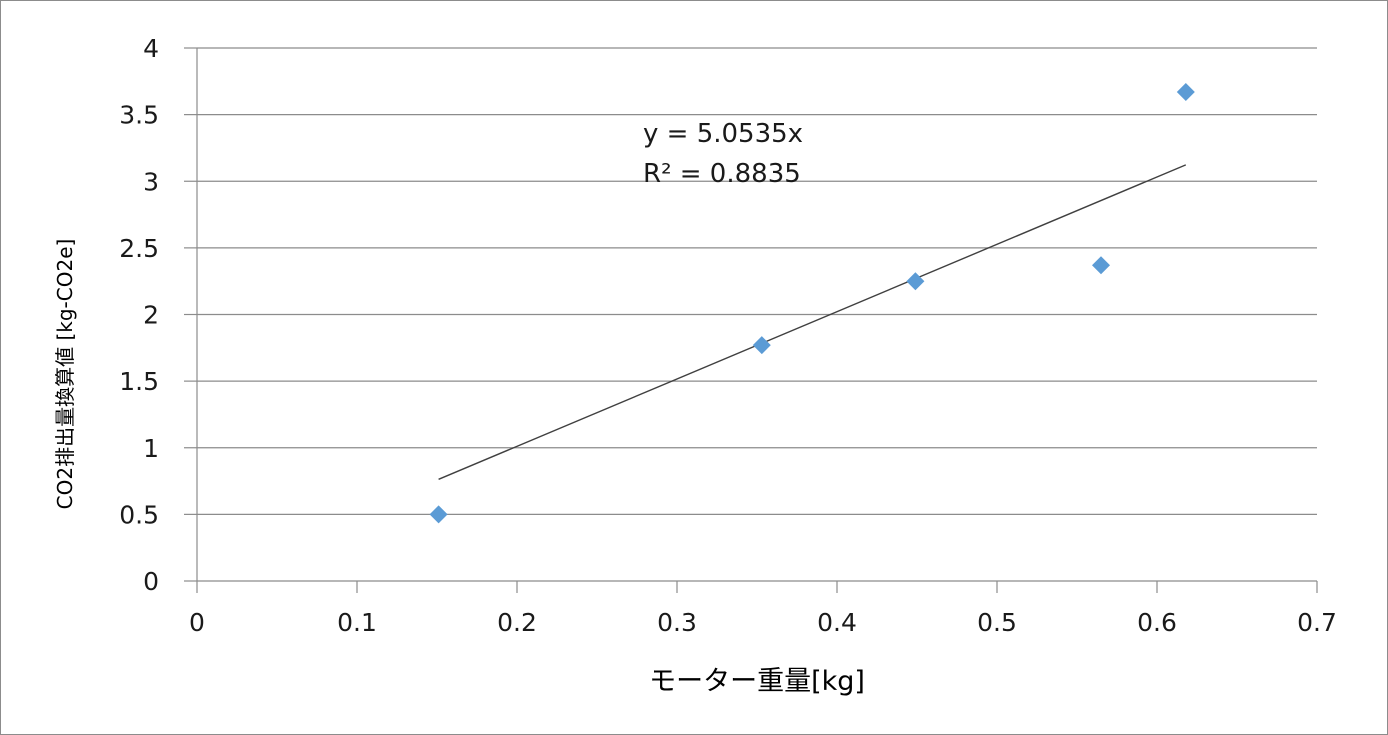 Image resolution: width=1388 pixels, height=735 pixels. What do you see at coordinates (837, 622) in the screenshot?
I see `x-tick-label: 0.4` at bounding box center [837, 622].